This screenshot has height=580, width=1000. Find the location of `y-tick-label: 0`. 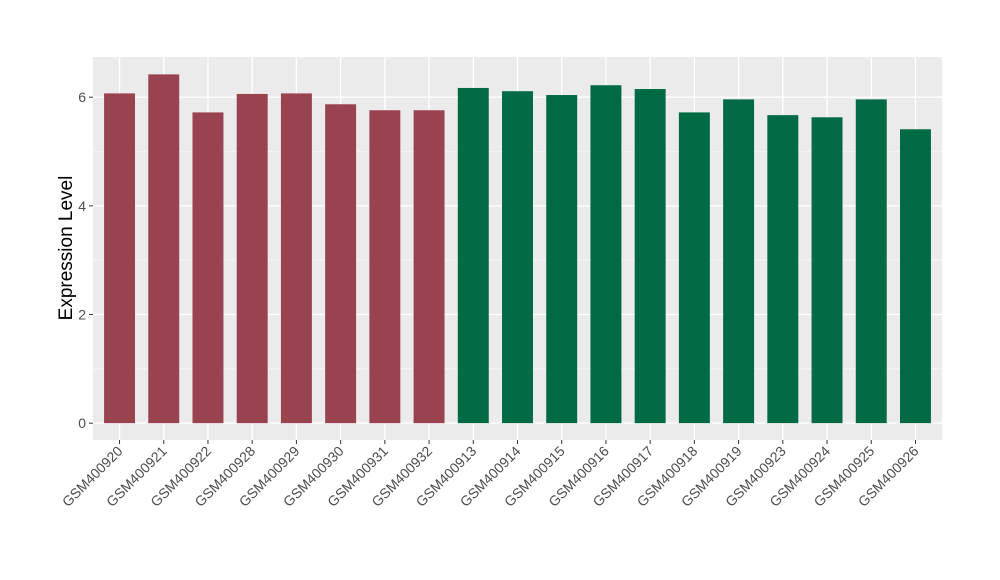

y-tick-label: 0 is located at coordinates (82, 423).